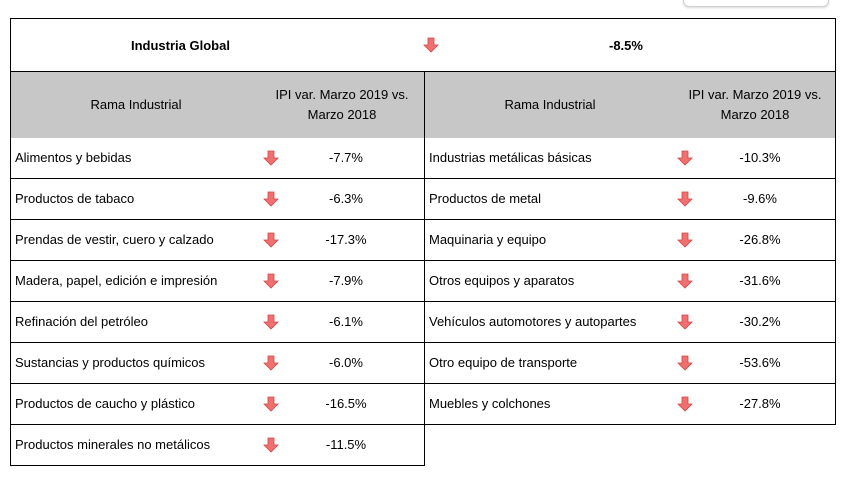 The height and width of the screenshot is (478, 862). I want to click on industry-name: Otros equipos y aparatos, so click(502, 280).